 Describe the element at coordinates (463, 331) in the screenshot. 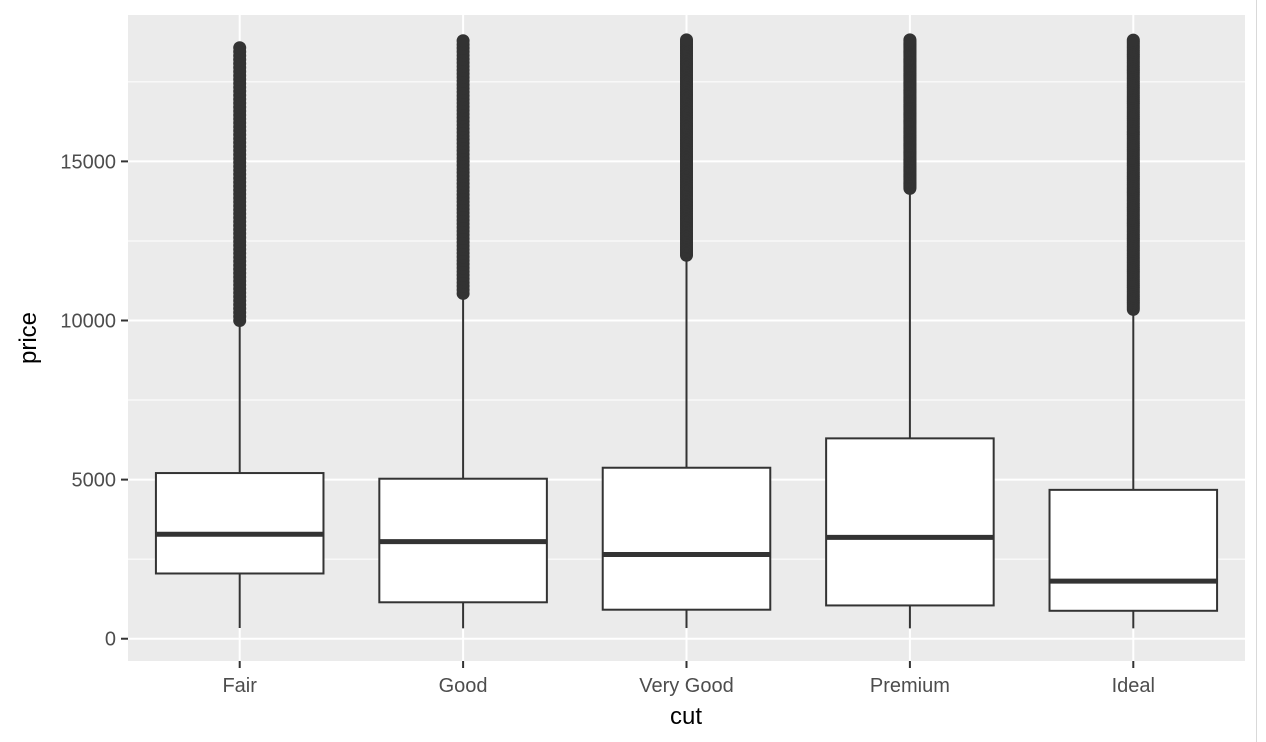

I see `box-good` at that location.